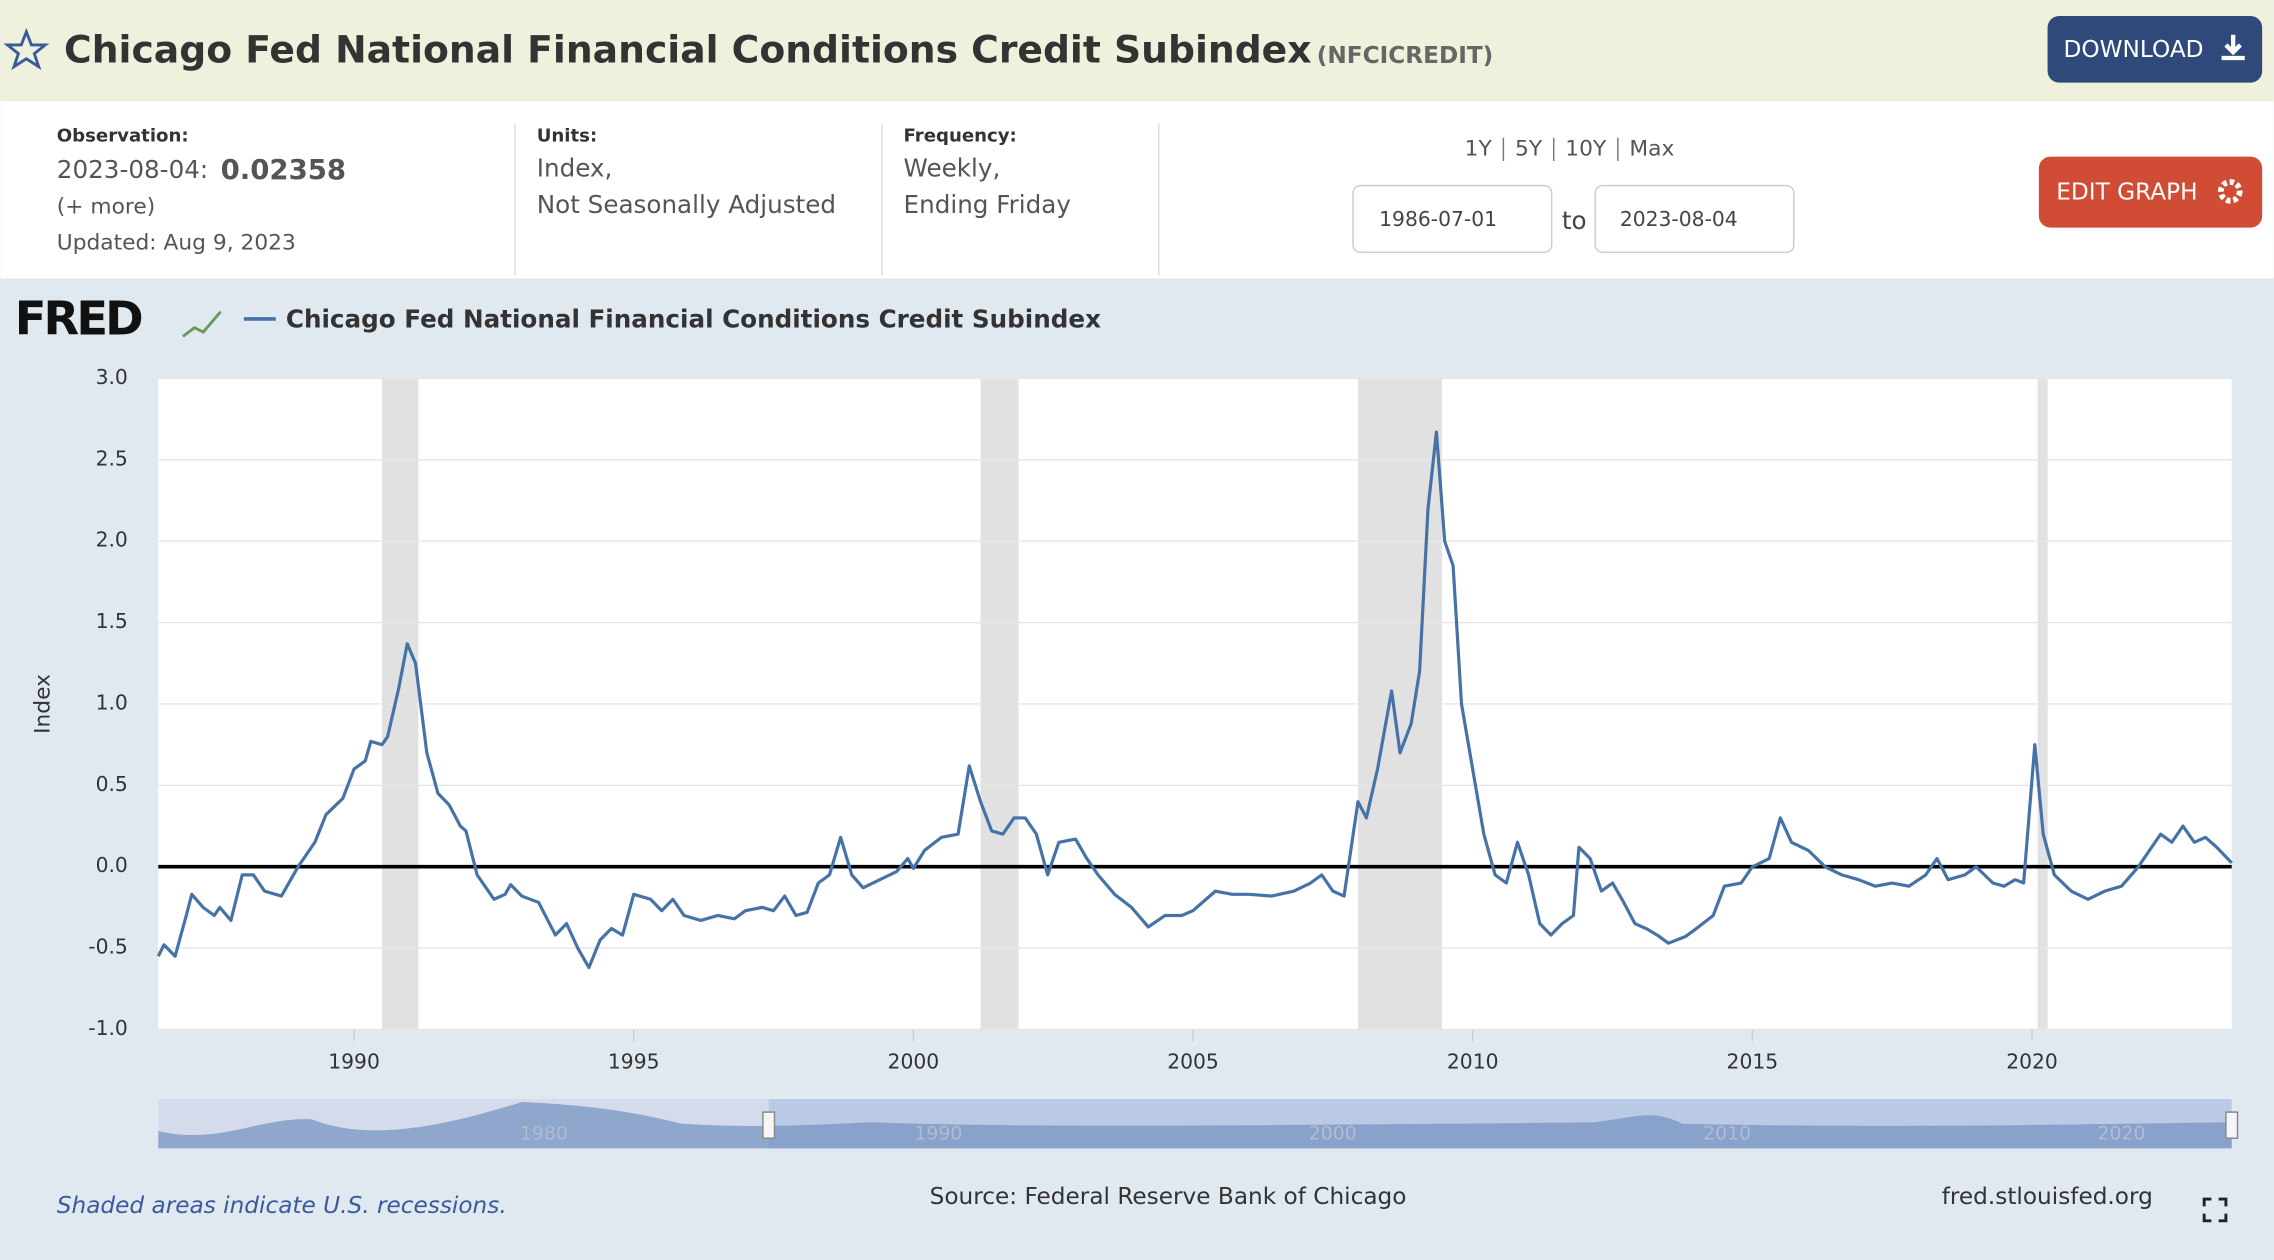  Describe the element at coordinates (1473, 1061) in the screenshot. I see `x-tick-label: 2010` at that location.